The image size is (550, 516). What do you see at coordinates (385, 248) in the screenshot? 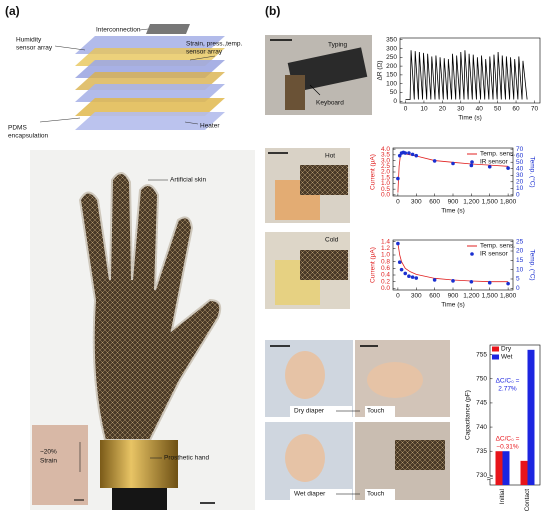
I see `y-tick-label: 1.2` at bounding box center [385, 248].